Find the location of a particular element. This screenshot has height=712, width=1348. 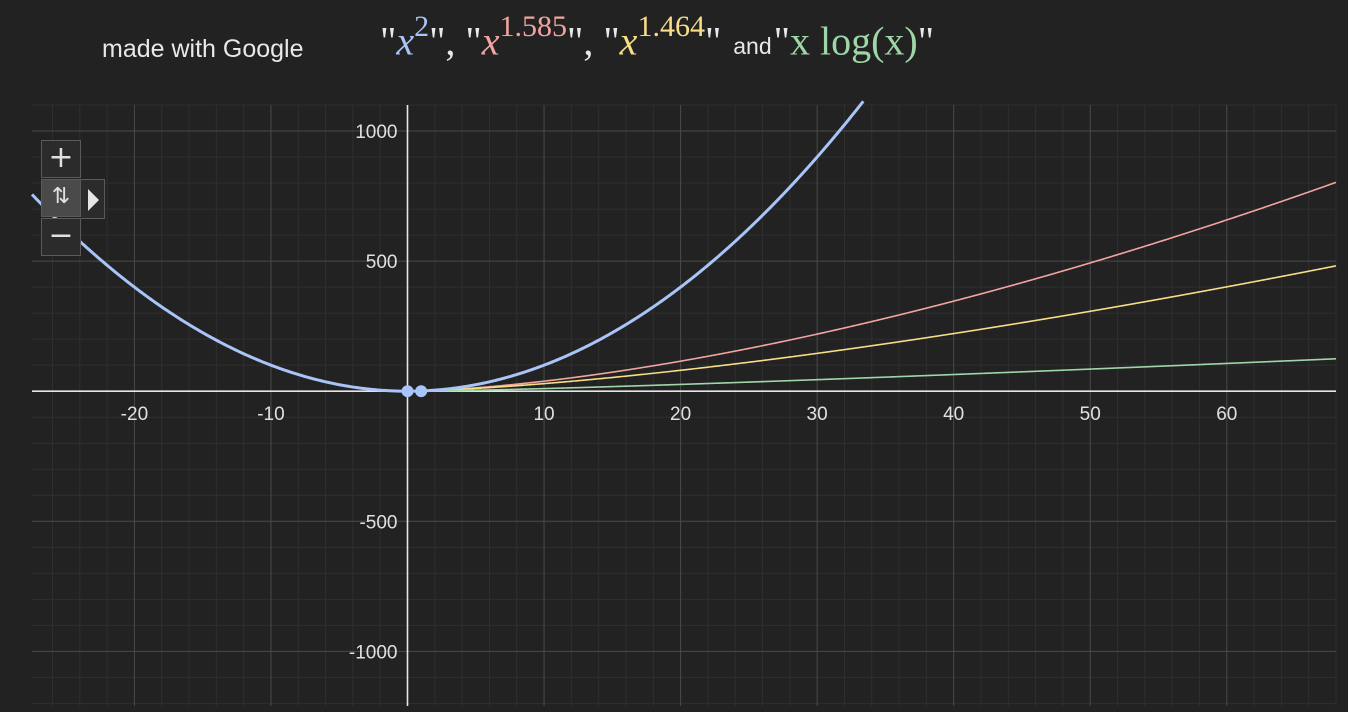

x-tick-label: 50 is located at coordinates (1090, 414).